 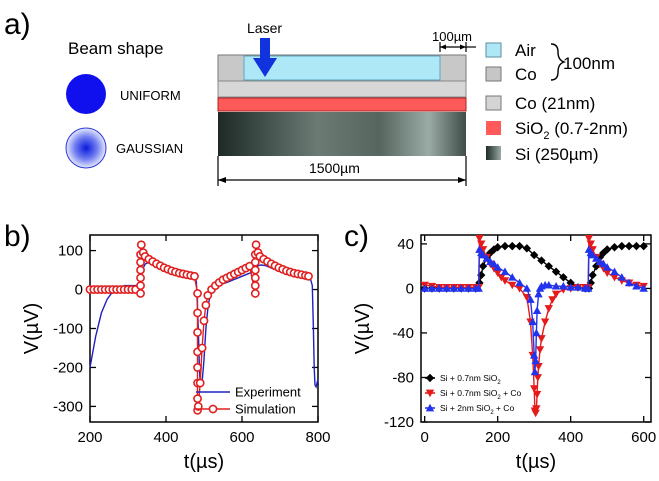 I want to click on scale-small-bar, so click(x=457, y=47).